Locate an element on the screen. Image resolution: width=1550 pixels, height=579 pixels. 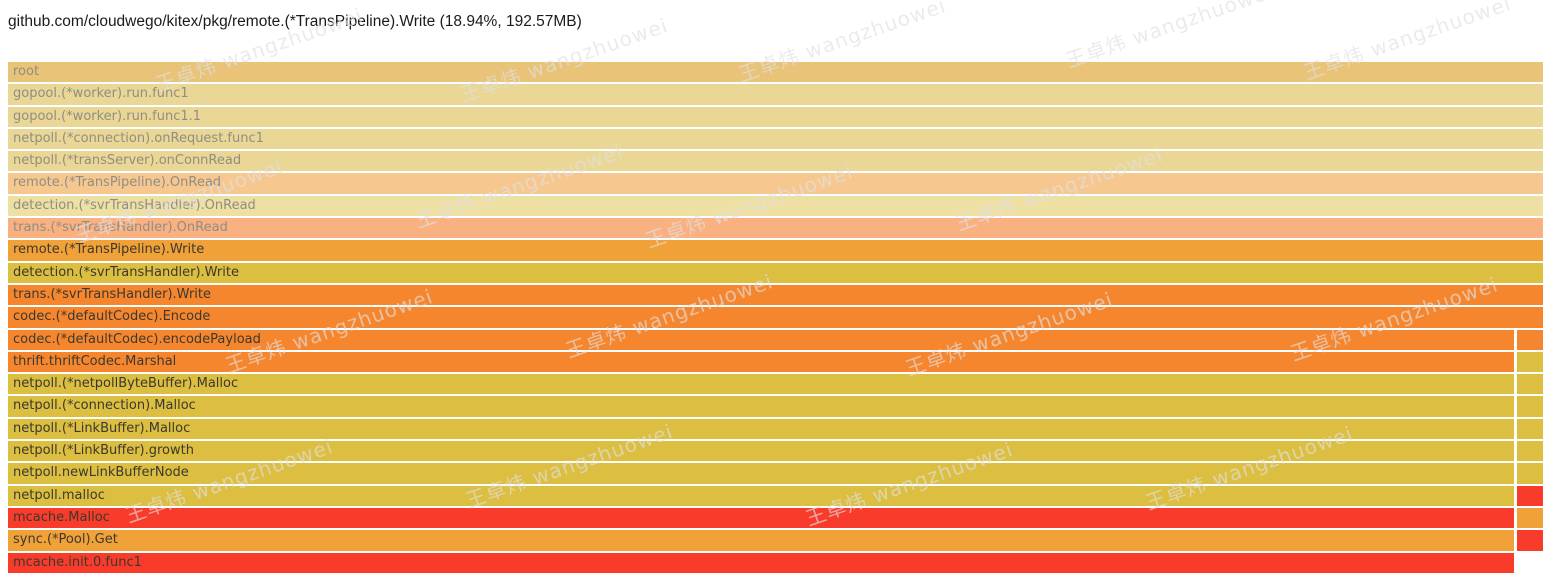
flame-row-depth-7: trans.(*svrTransHandler).OnRead is located at coordinates (775, 228).